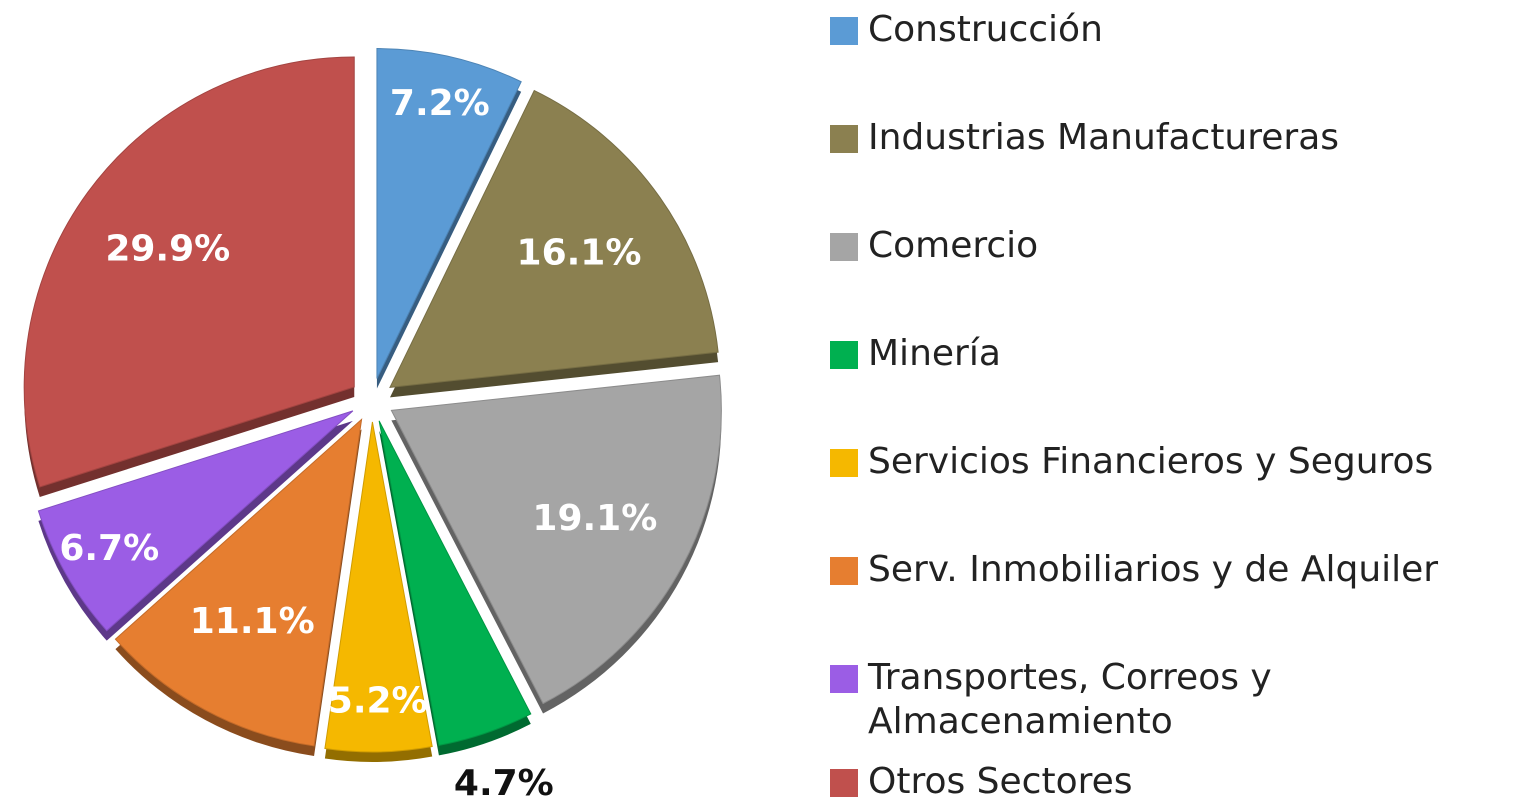  I want to click on legend-item: Industrias Manufactureras, so click(1181, 138).